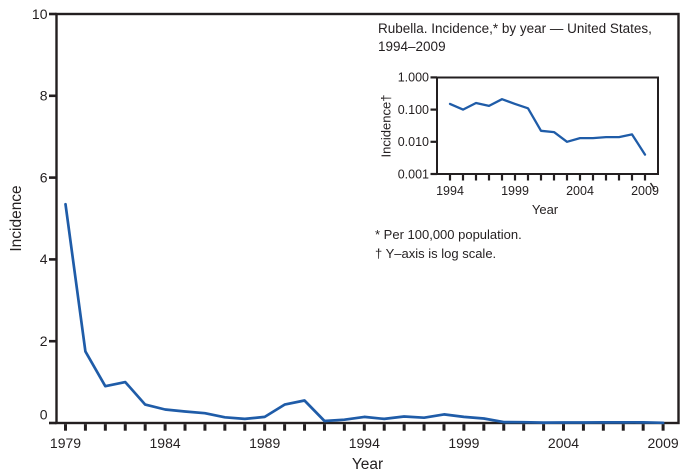 The height and width of the screenshot is (476, 690). I want to click on main-x-tick-label: 1994, so click(364, 443).